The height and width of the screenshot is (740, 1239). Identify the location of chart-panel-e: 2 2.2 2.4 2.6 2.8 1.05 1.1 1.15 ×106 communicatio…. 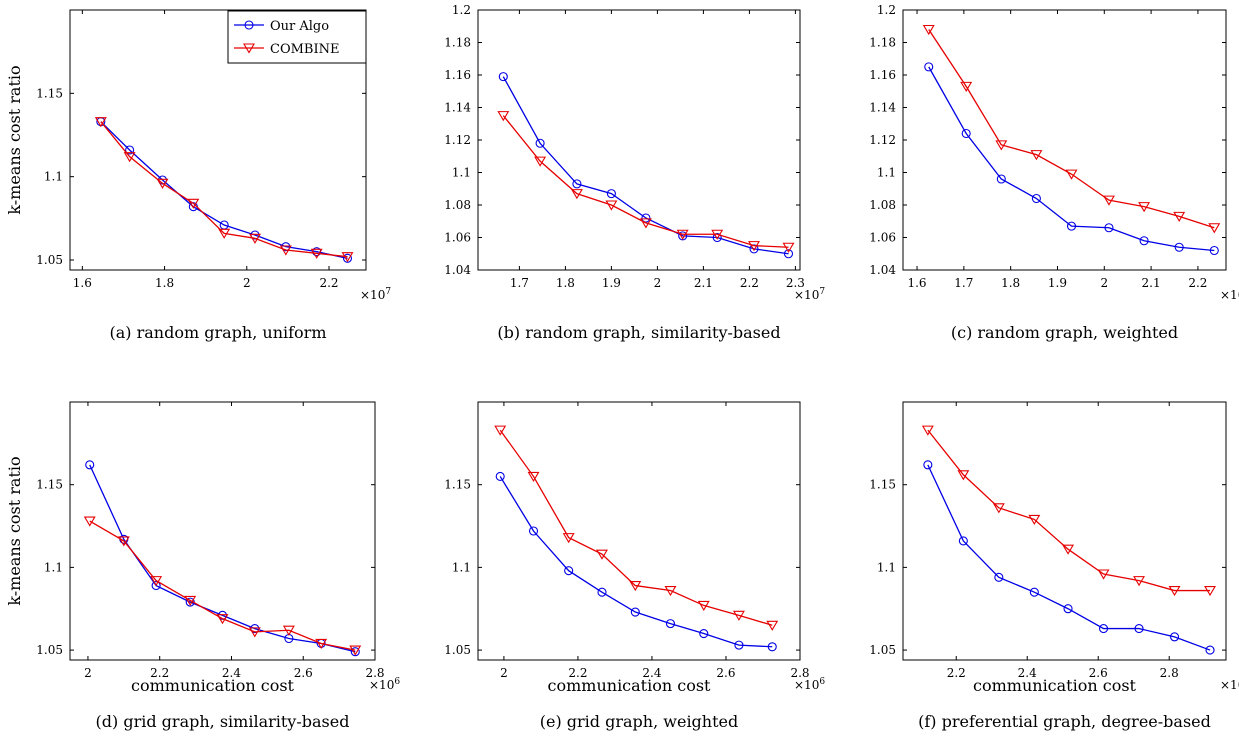
(634, 566).